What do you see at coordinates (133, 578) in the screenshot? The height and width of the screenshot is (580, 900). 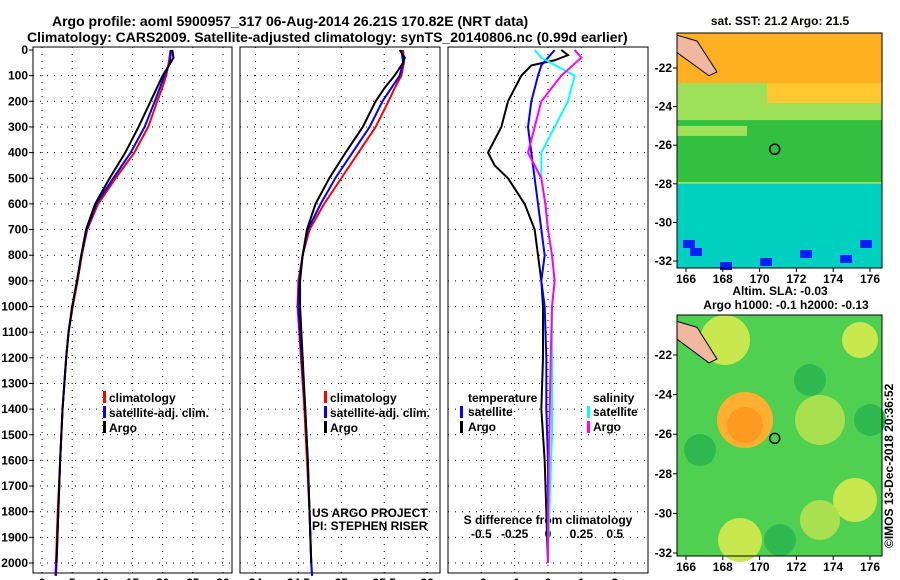 I see `x-tick-label: 15` at bounding box center [133, 578].